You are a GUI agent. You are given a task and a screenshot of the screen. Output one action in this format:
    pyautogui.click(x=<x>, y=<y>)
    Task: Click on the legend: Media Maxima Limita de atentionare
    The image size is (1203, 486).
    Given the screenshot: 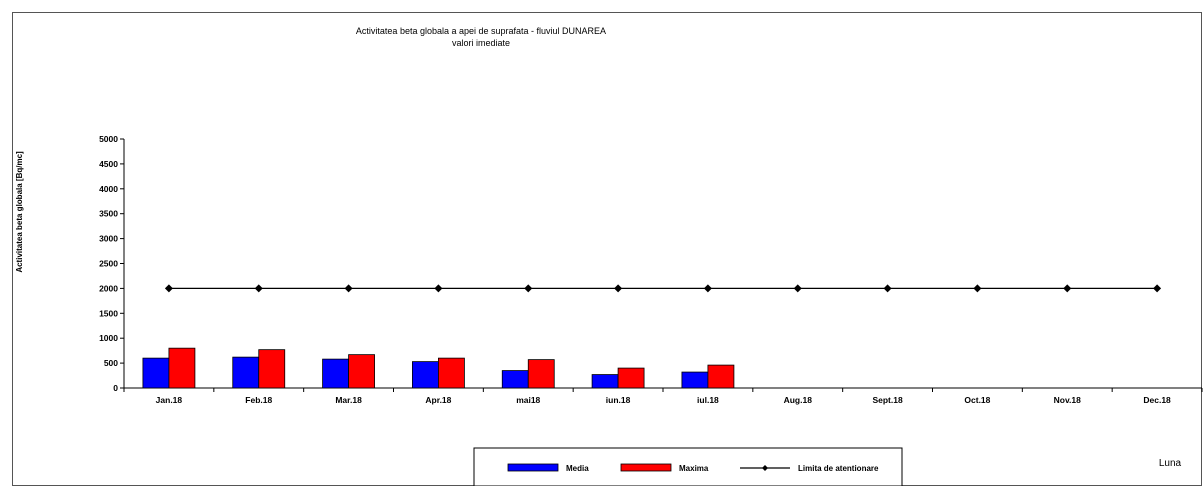 What is the action you would take?
    pyautogui.click(x=688, y=466)
    